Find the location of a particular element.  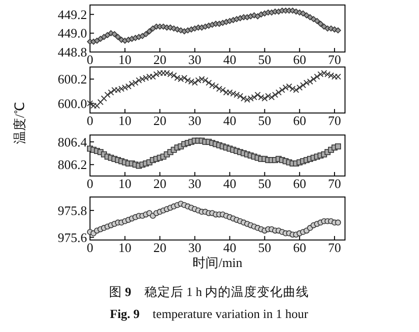

y-tick-label: 806.2 is located at coordinates (72, 164).